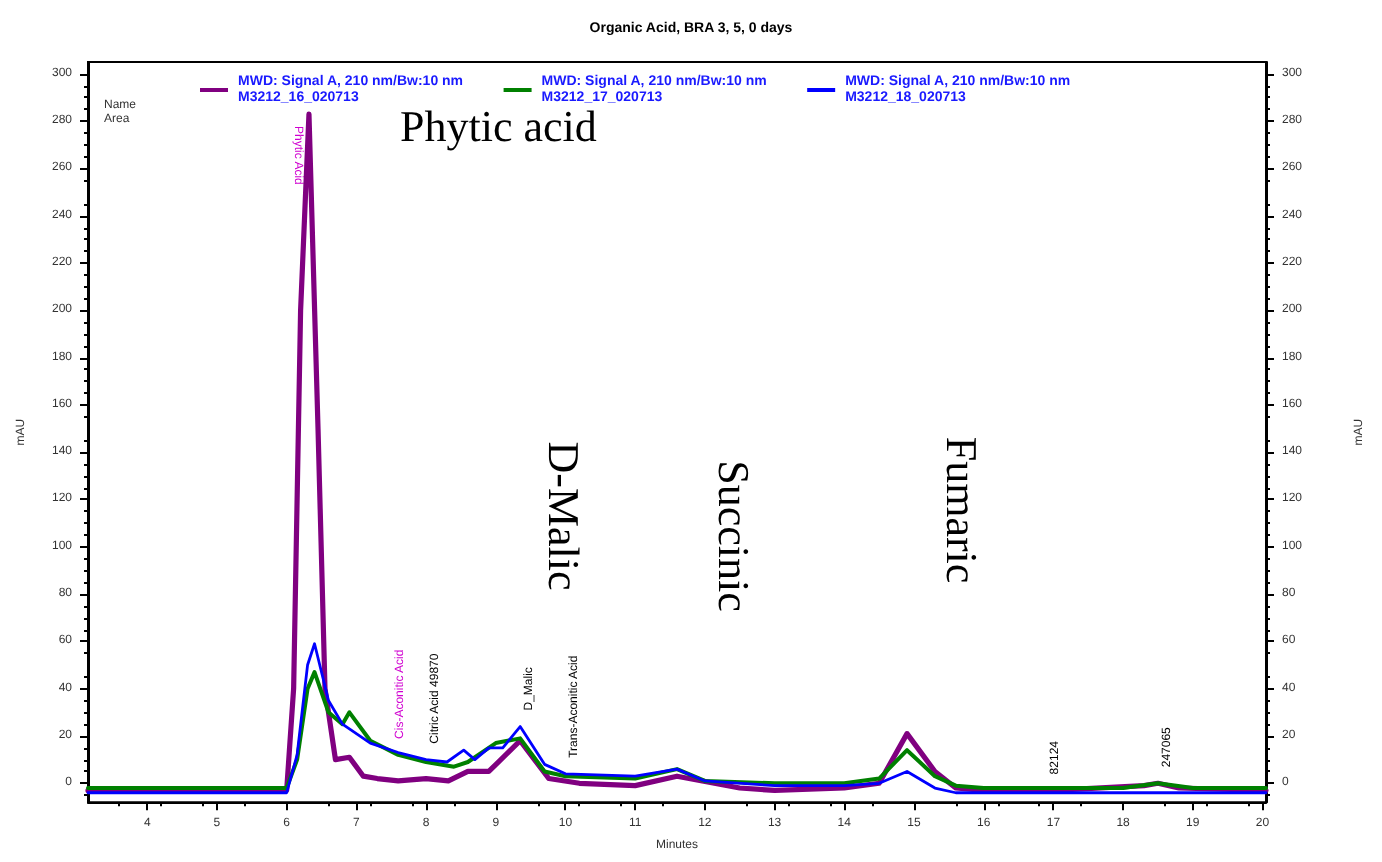 The image size is (1382, 862). What do you see at coordinates (498, 126) in the screenshot?
I see `annotation: Phytic acid` at bounding box center [498, 126].